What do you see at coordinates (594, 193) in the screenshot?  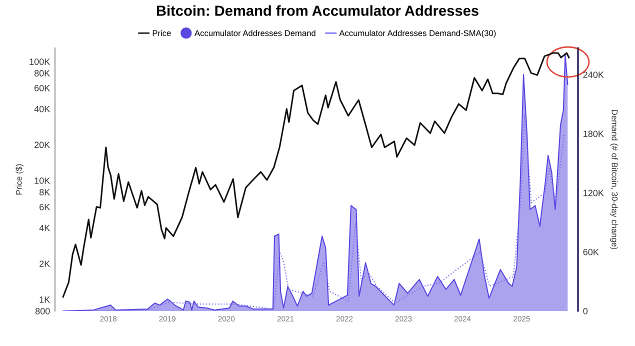 I see `y2-tick-label: 120K` at bounding box center [594, 193].